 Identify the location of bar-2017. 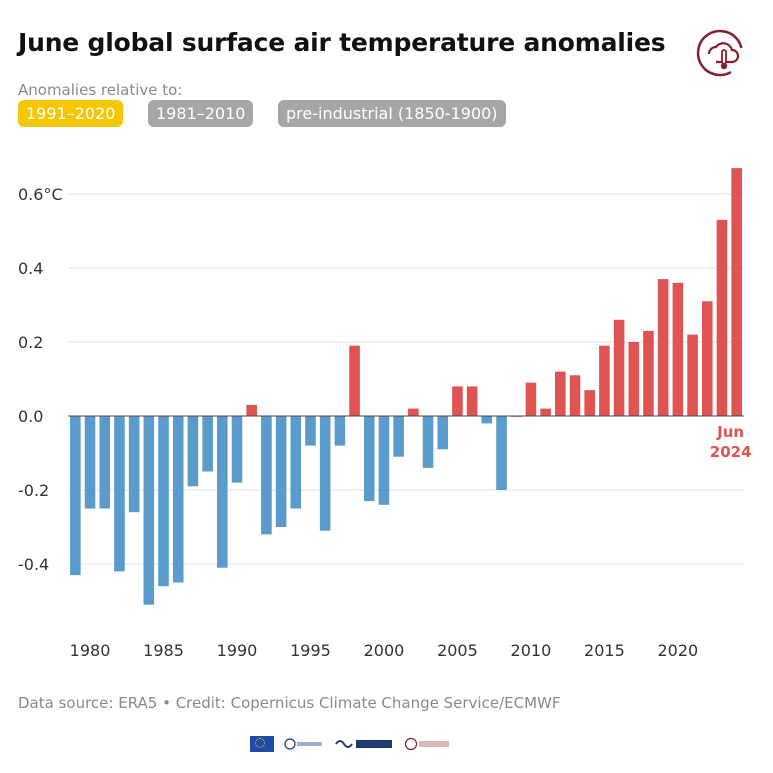
(634, 379).